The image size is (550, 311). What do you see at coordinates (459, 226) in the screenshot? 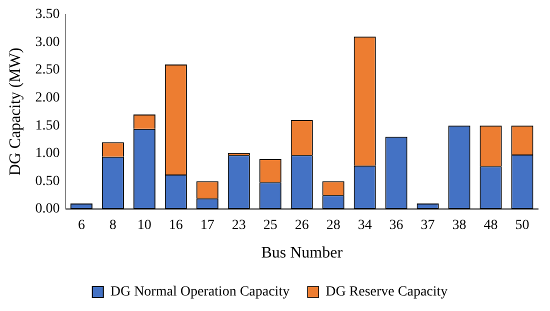
I see `x-tick-label: 38` at bounding box center [459, 226].